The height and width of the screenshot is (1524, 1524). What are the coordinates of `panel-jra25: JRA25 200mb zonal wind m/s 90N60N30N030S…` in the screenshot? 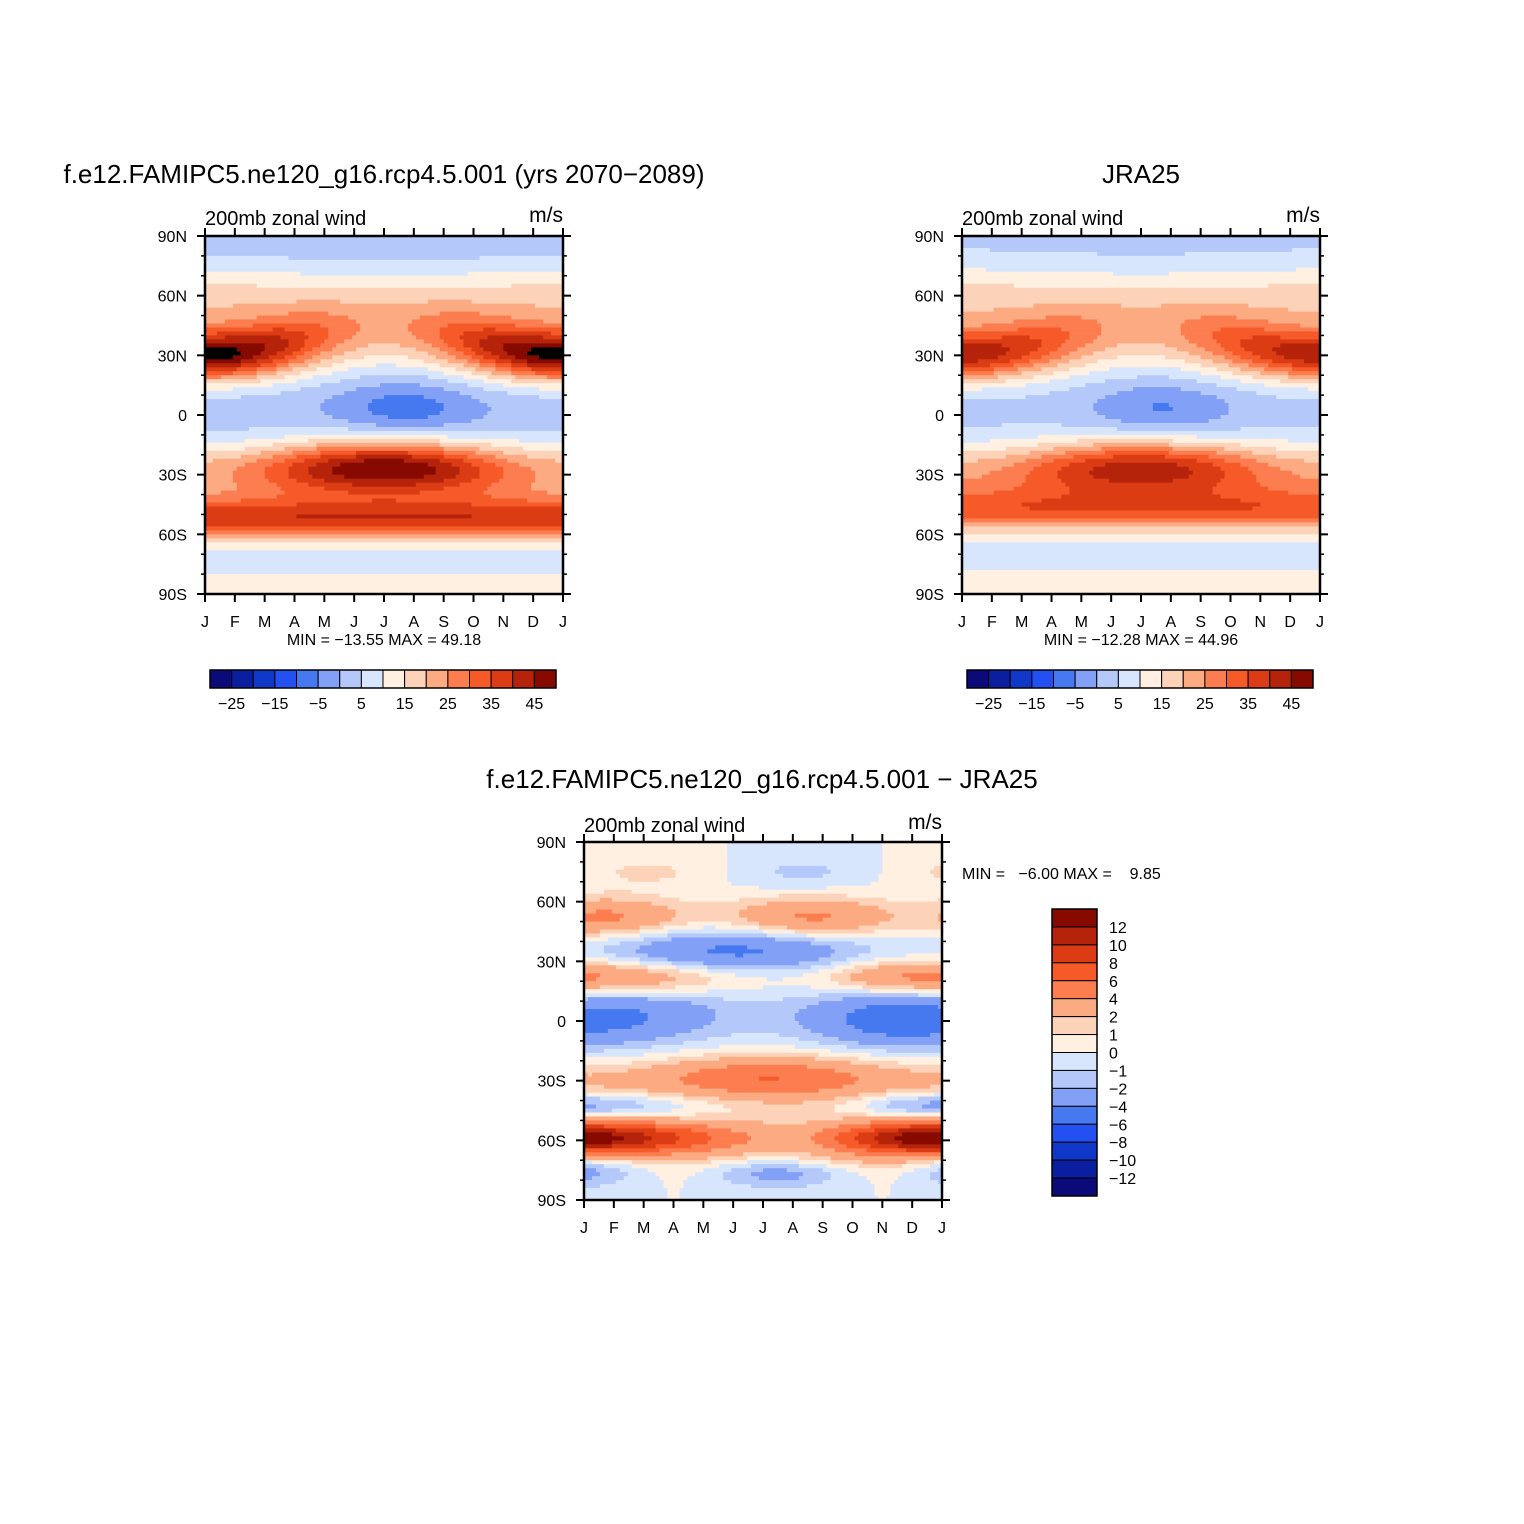 It's located at (1121, 436).